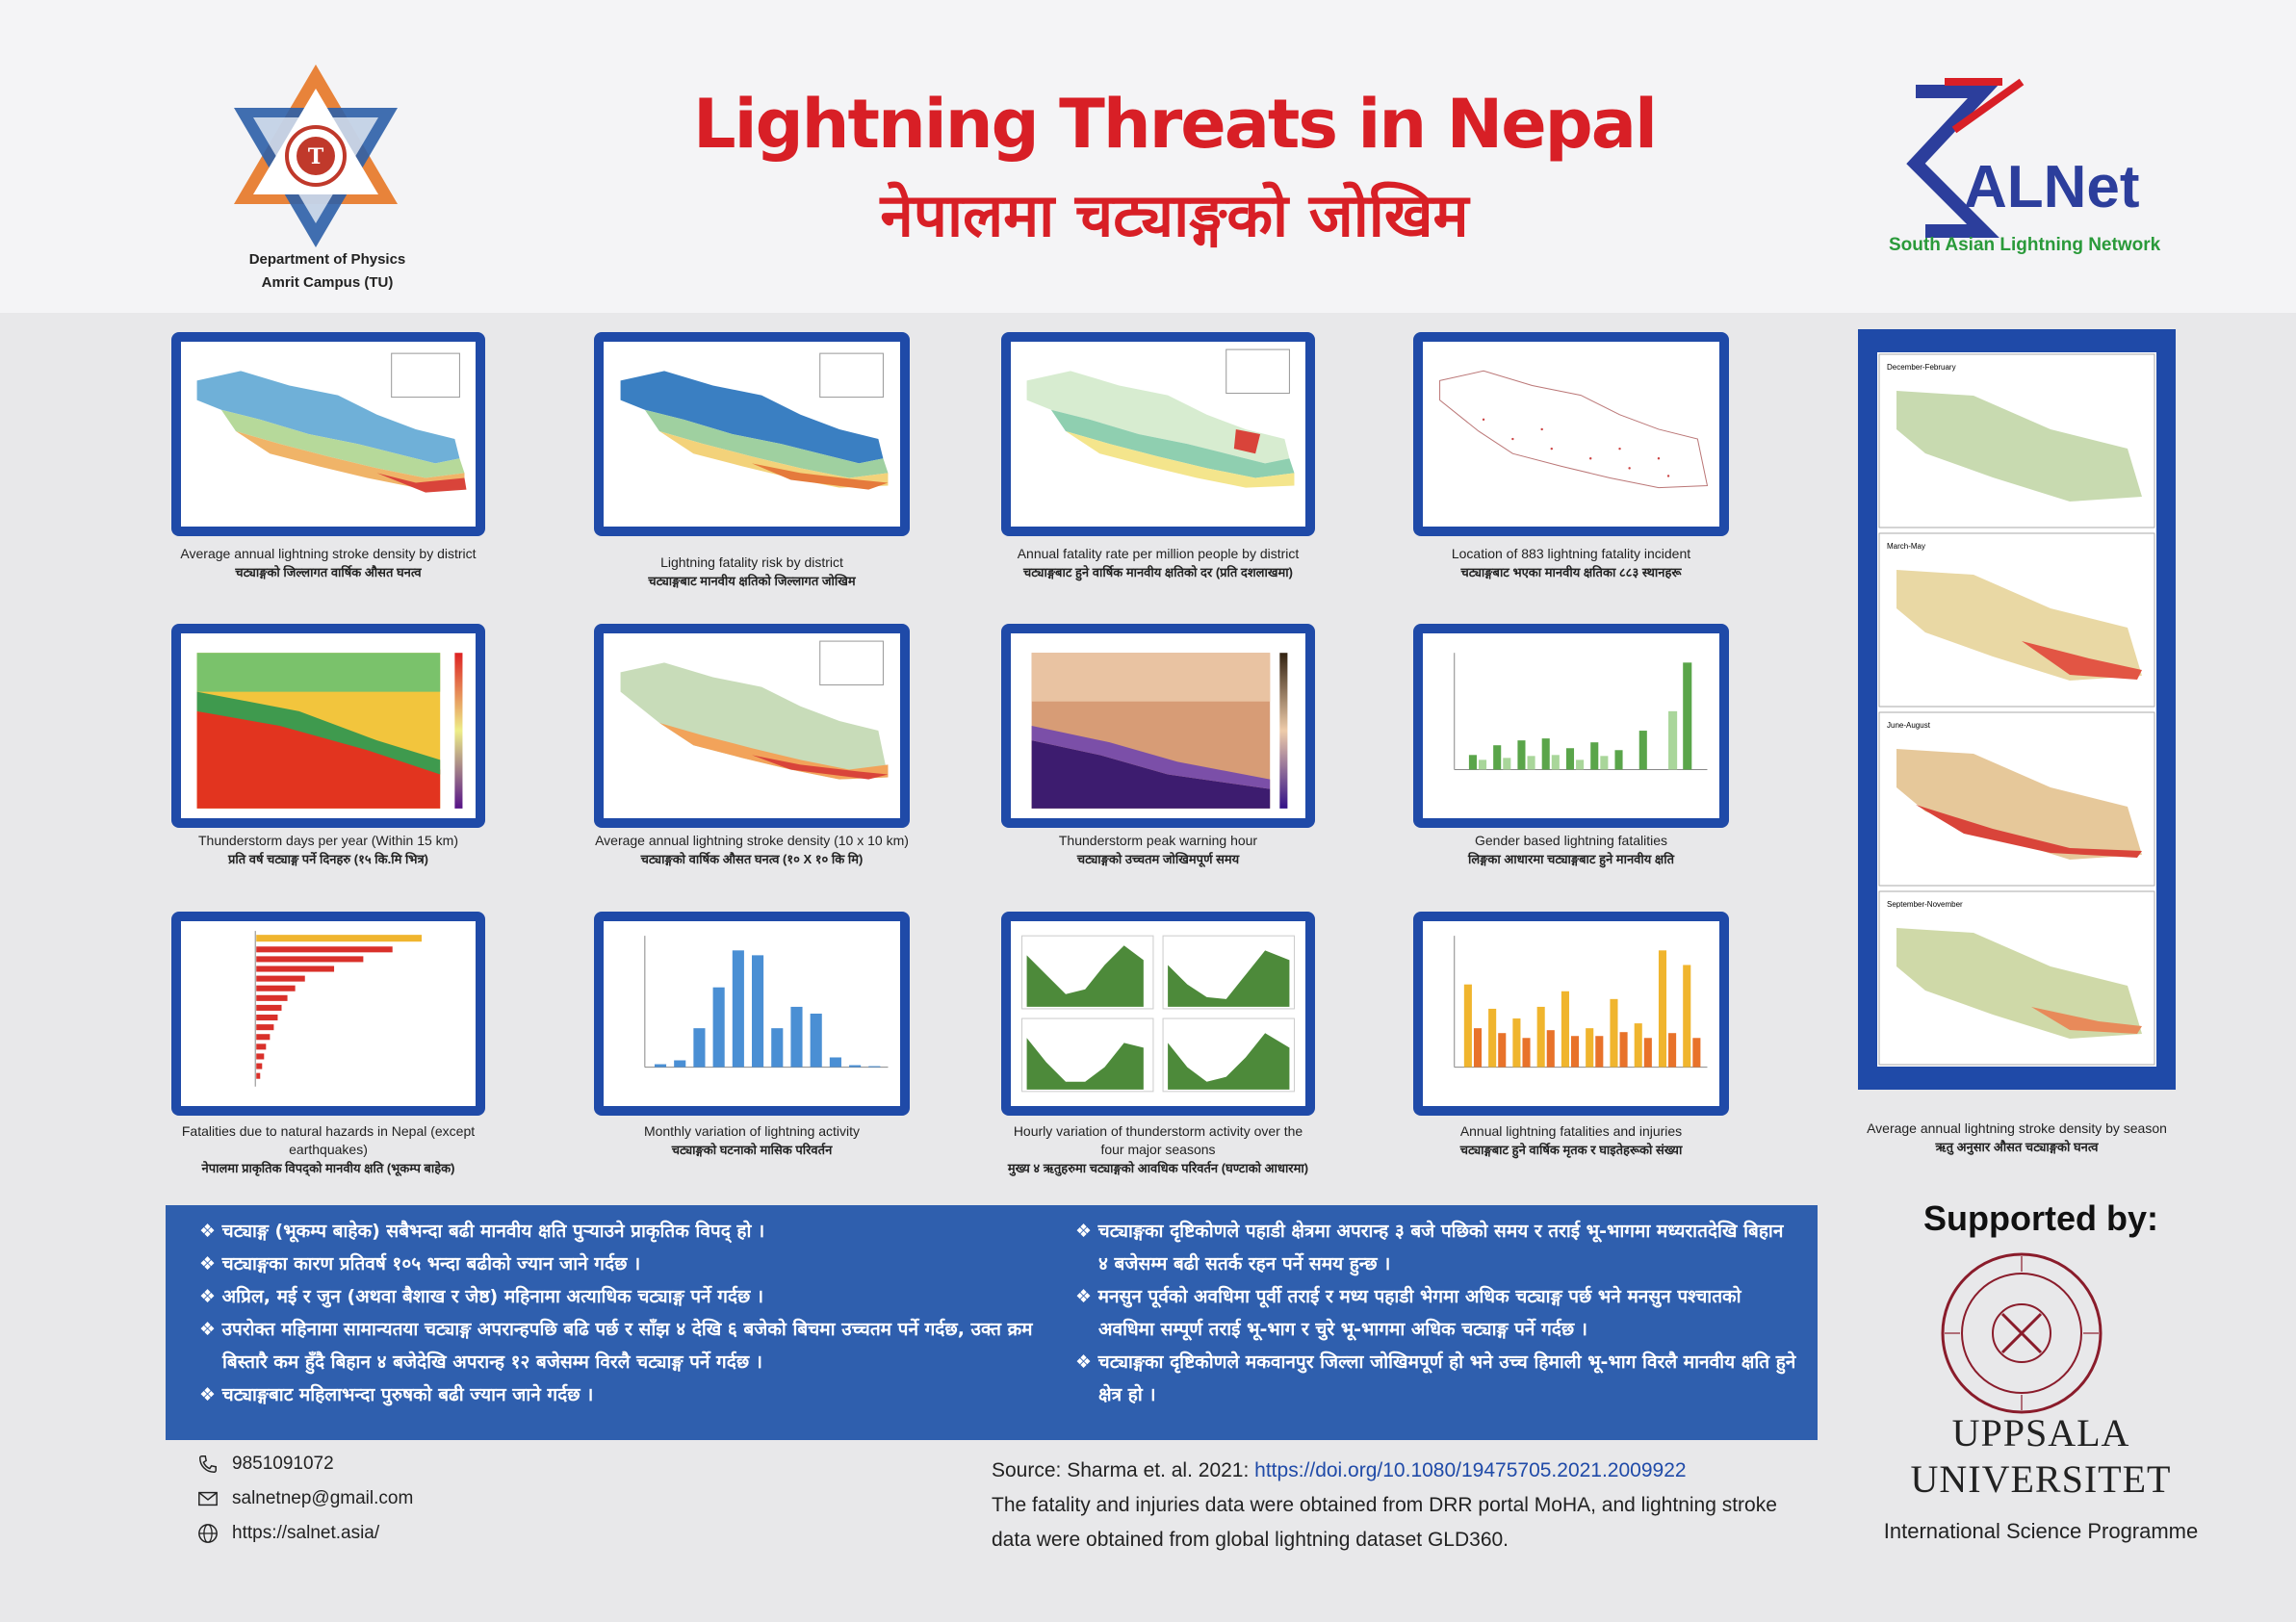 This screenshot has height=1622, width=2296. I want to click on chart-monthly-variation, so click(766, 1002).